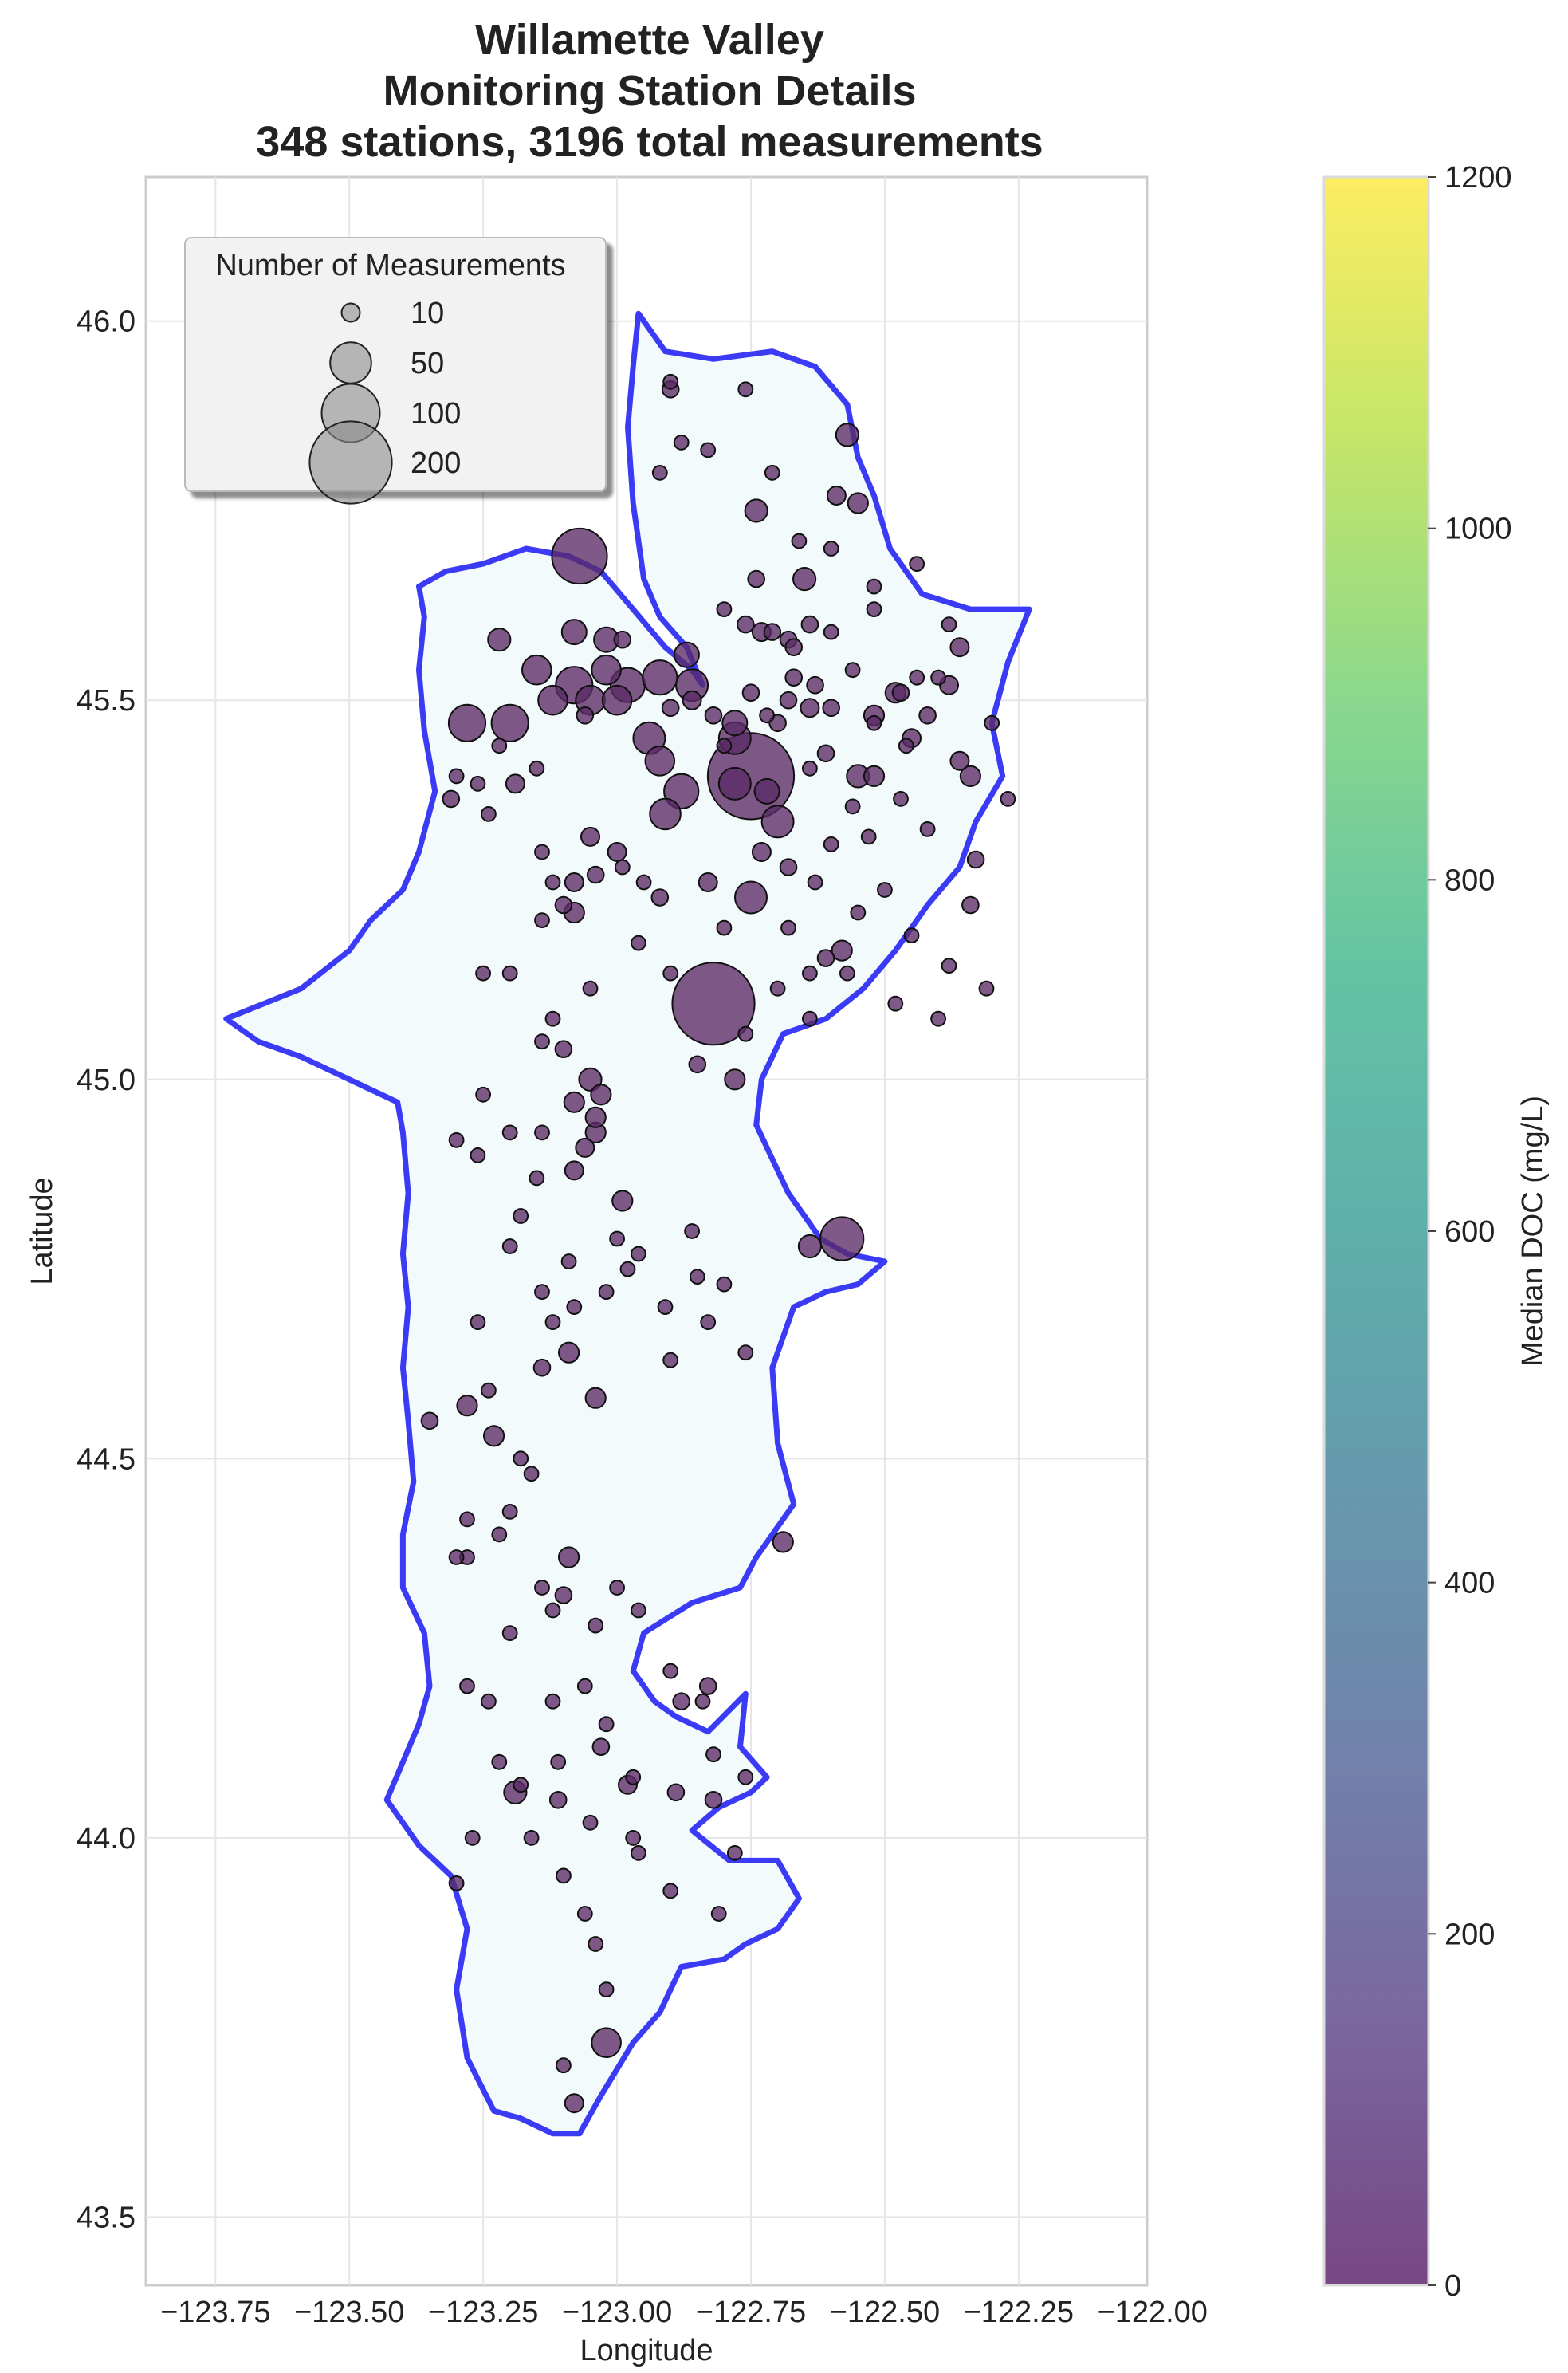 The height and width of the screenshot is (2373, 1568). I want to click on x-tick-label: −122.25, so click(1019, 2313).